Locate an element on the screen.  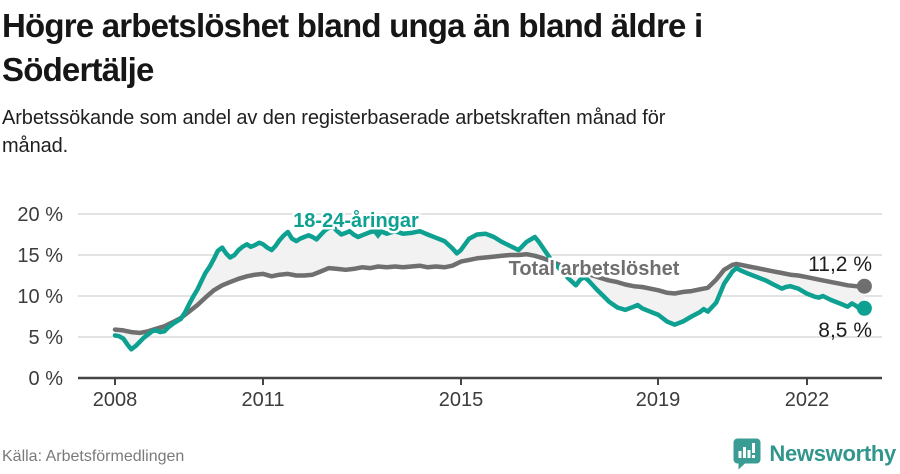
newsworthy-logo-icon is located at coordinates (747, 454).